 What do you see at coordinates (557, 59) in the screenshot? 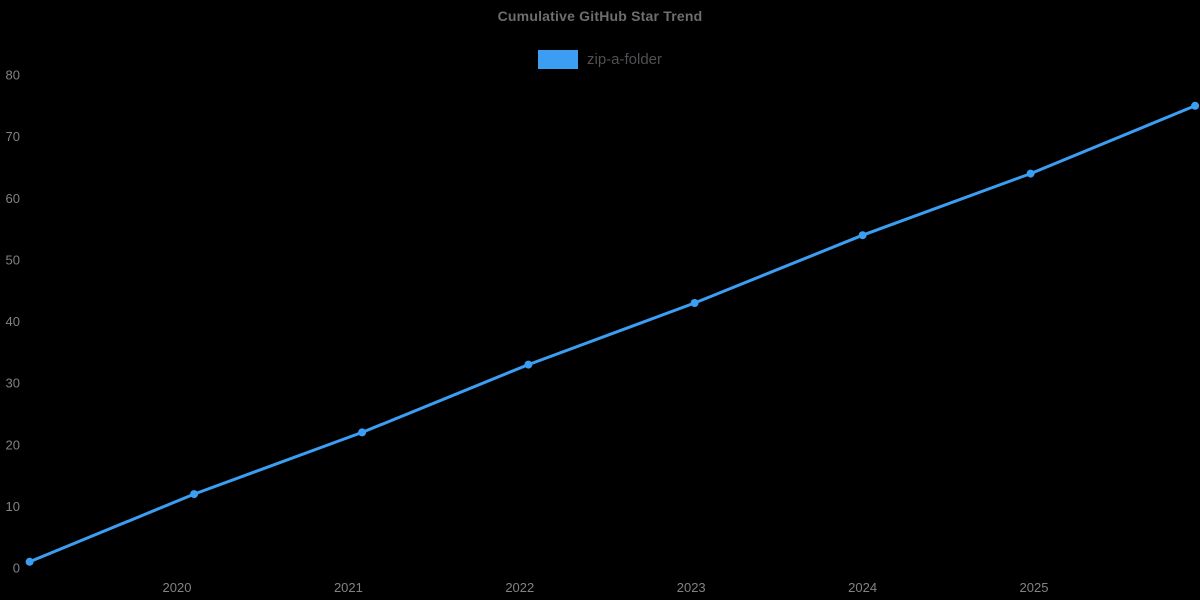
I see `legend-swatch` at bounding box center [557, 59].